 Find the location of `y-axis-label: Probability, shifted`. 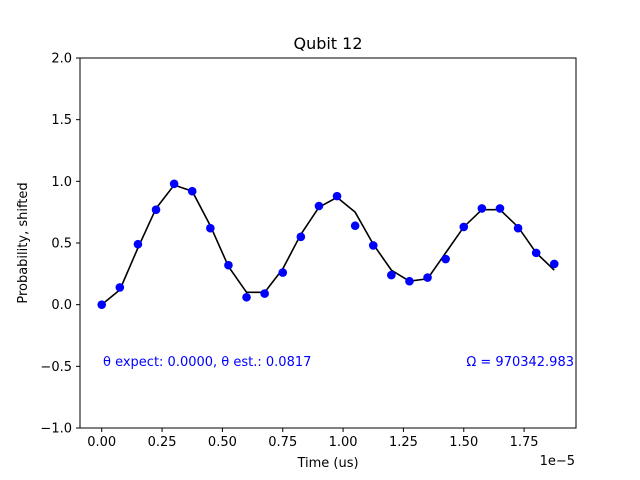

y-axis-label: Probability, shifted is located at coordinates (23, 242).